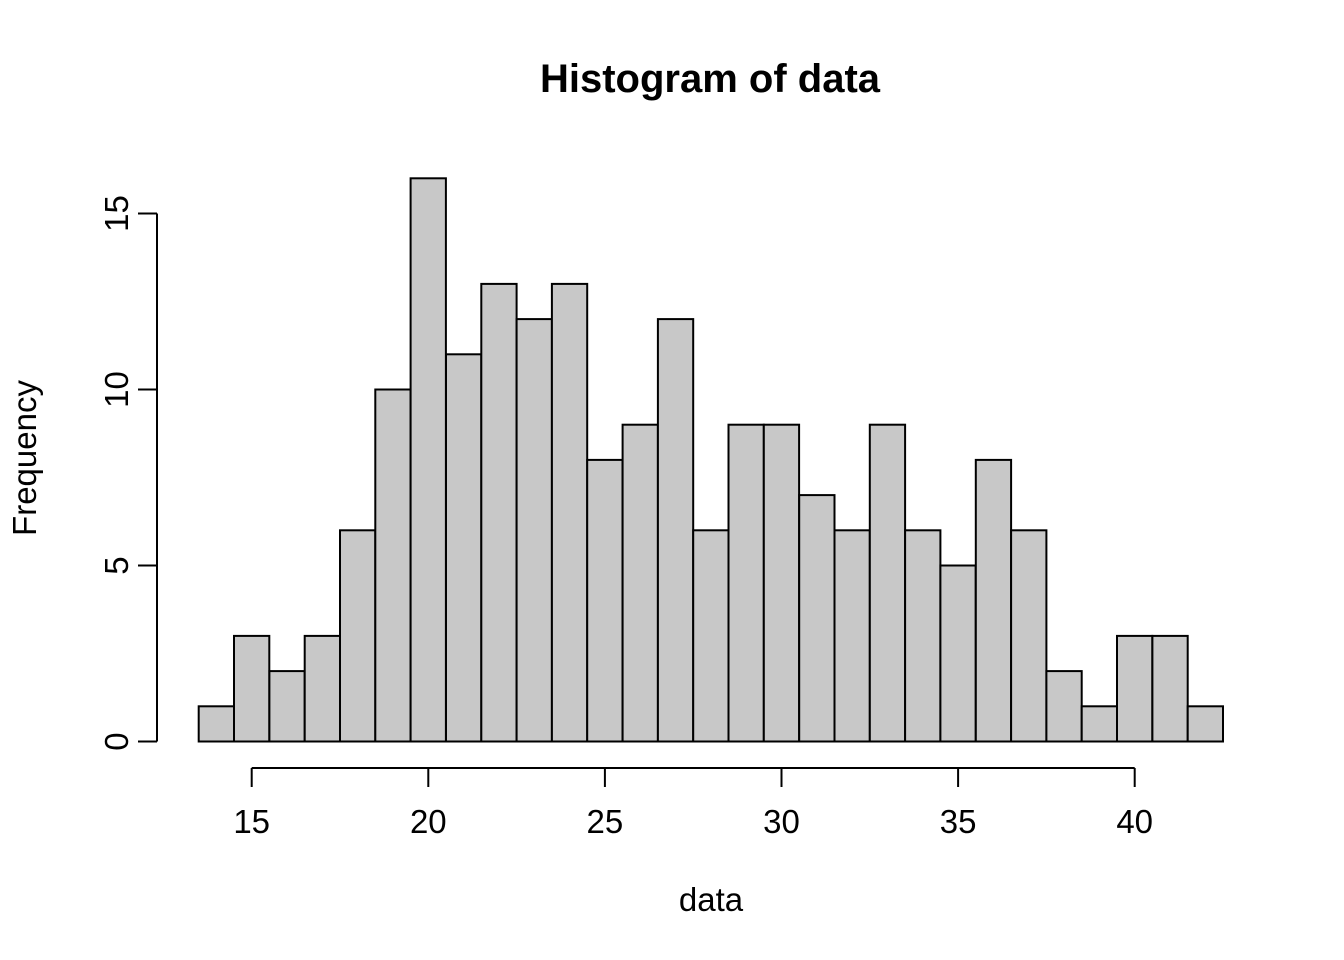 The width and height of the screenshot is (1344, 960). What do you see at coordinates (24, 458) in the screenshot?
I see `y-axis-label: Frequency` at bounding box center [24, 458].